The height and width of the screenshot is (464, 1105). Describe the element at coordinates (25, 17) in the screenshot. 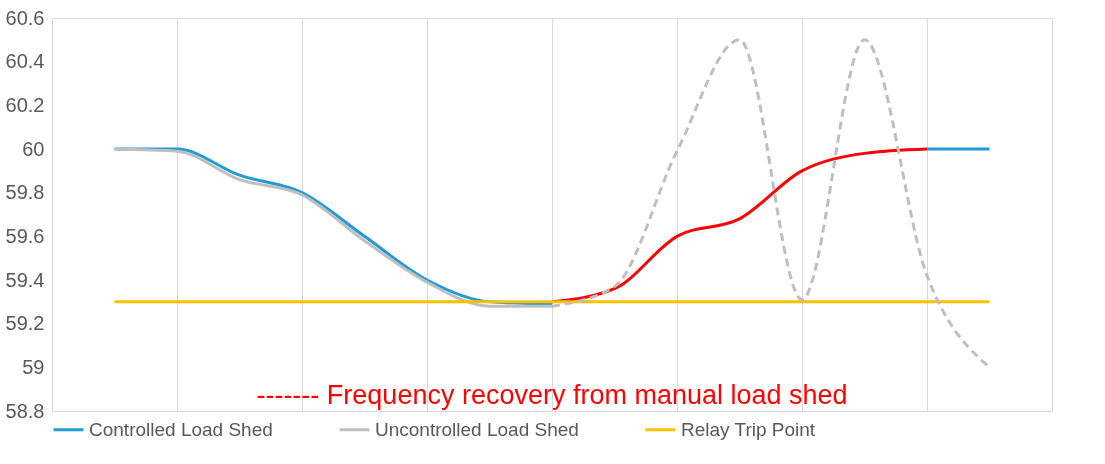

I see `y-tick-label: 60.6` at that location.